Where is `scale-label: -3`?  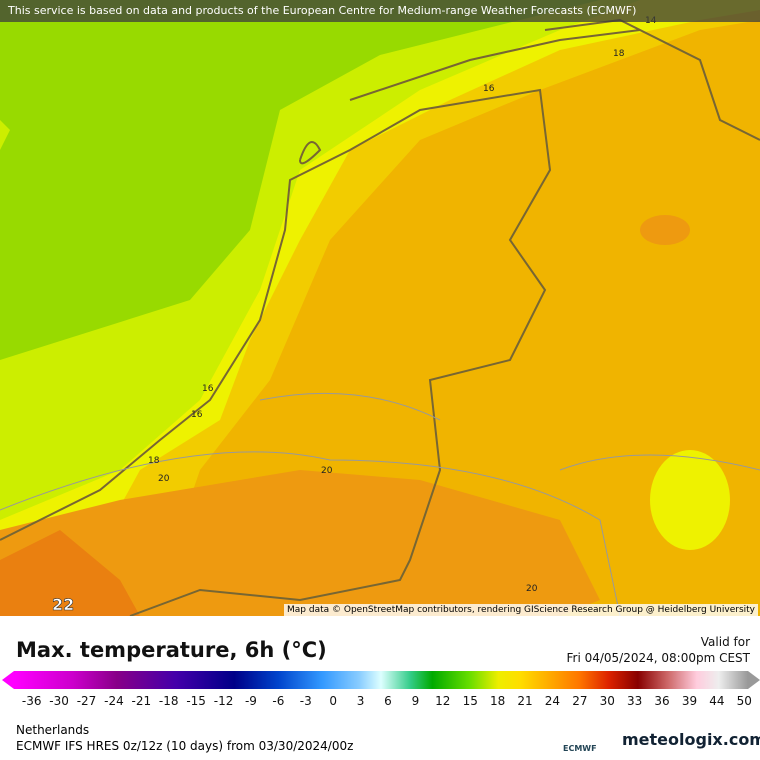 scale-label: -3 is located at coordinates (305, 701).